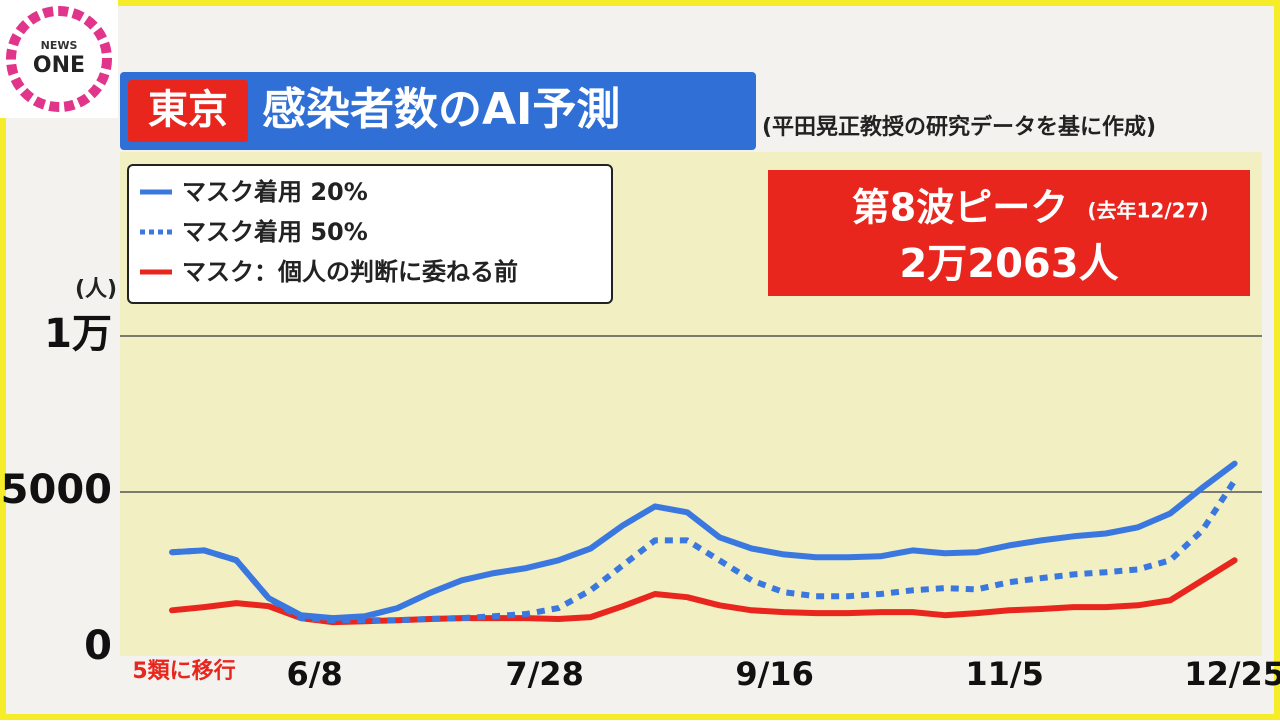 This screenshot has width=1280, height=724. What do you see at coordinates (960, 208) in the screenshot?
I see `annotation-title: 第8波ピーク` at bounding box center [960, 208].